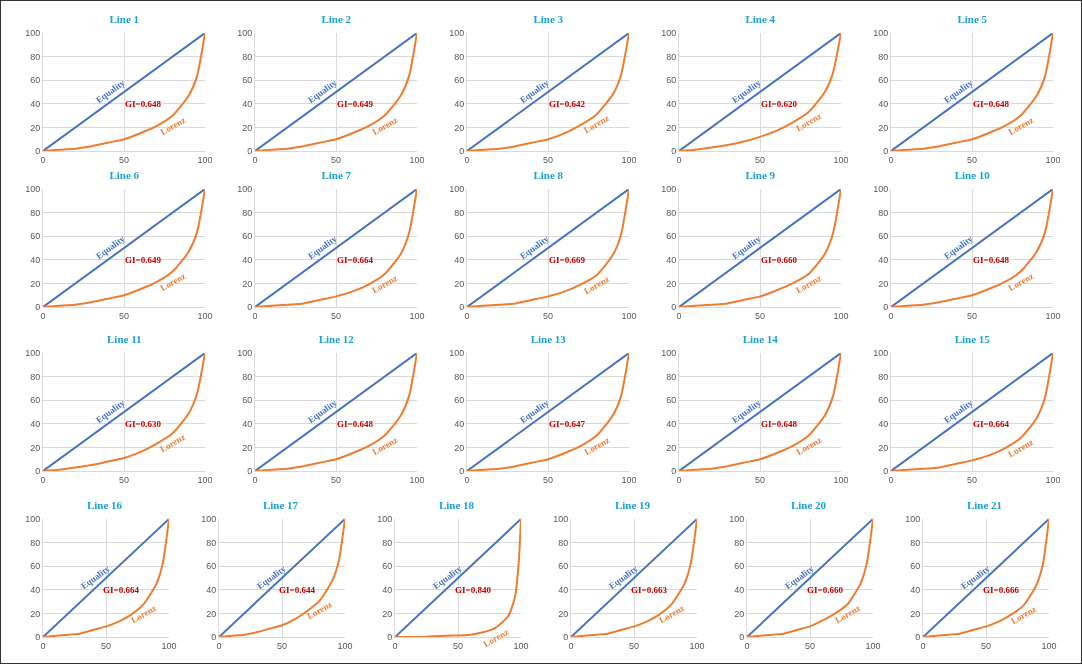 The width and height of the screenshot is (1082, 664). I want to click on annotation: GI=0.664, so click(355, 260).